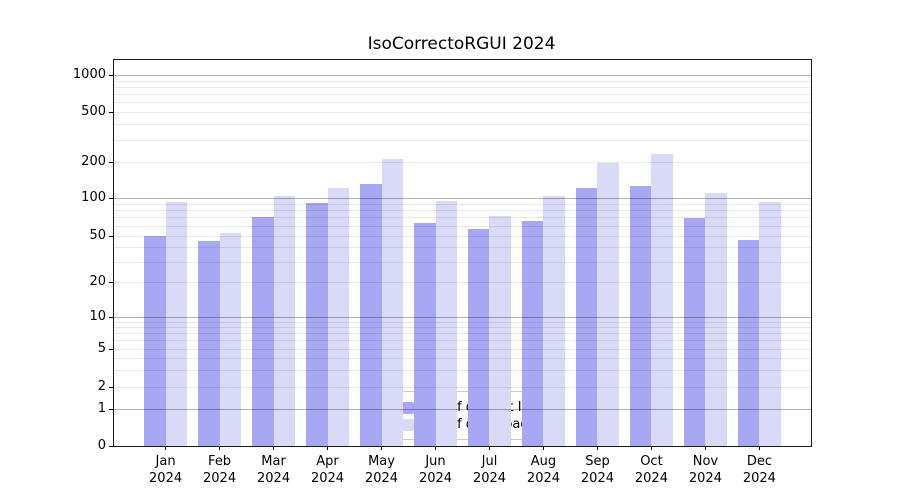 The width and height of the screenshot is (900, 500). I want to click on x-tick-label: Oct 2024, so click(651, 470).